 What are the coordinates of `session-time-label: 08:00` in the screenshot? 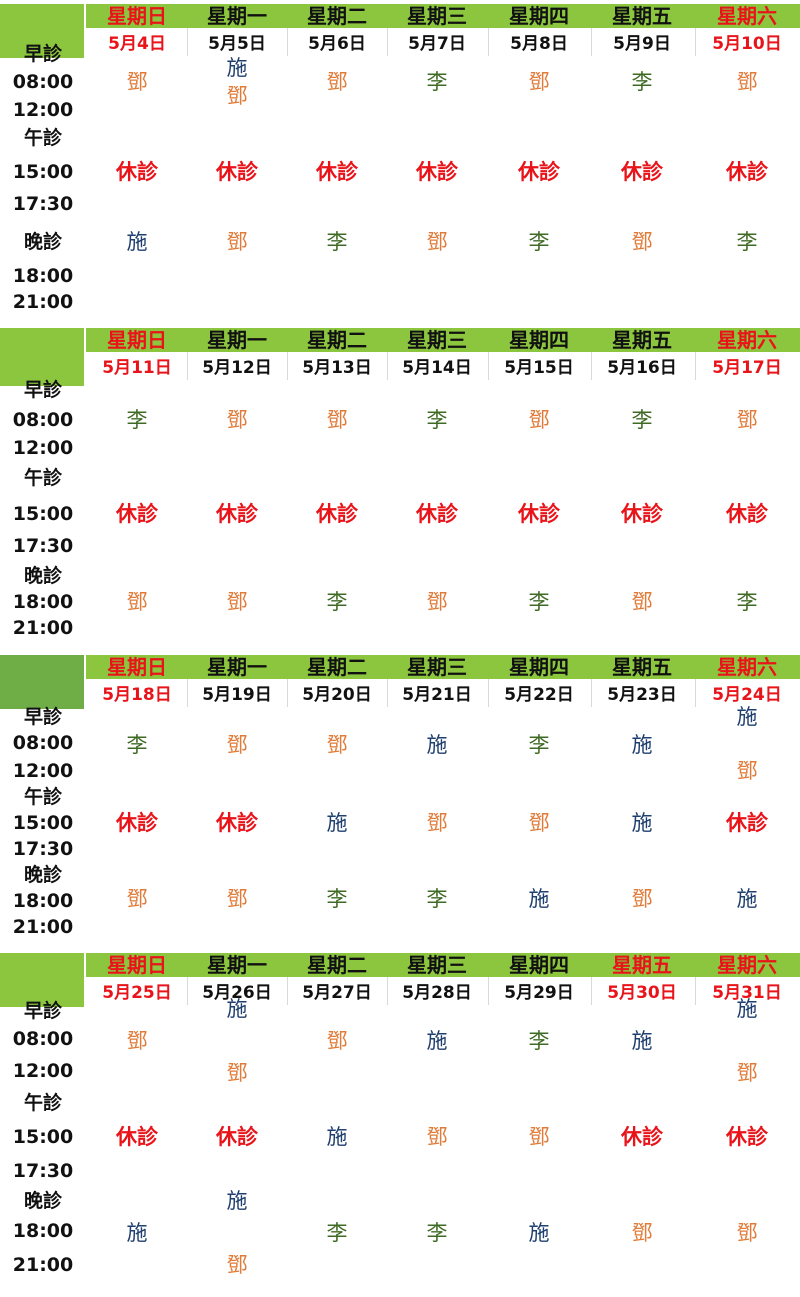 It's located at (43, 1039).